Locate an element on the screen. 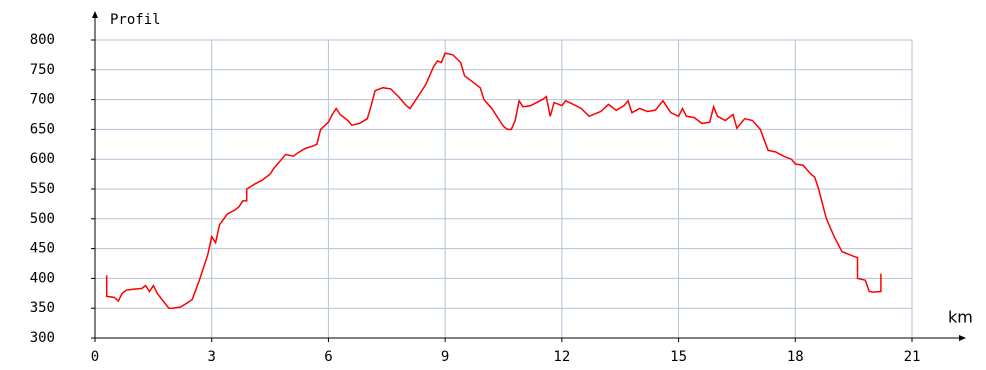  x-tick-label: 12 is located at coordinates (561, 357).